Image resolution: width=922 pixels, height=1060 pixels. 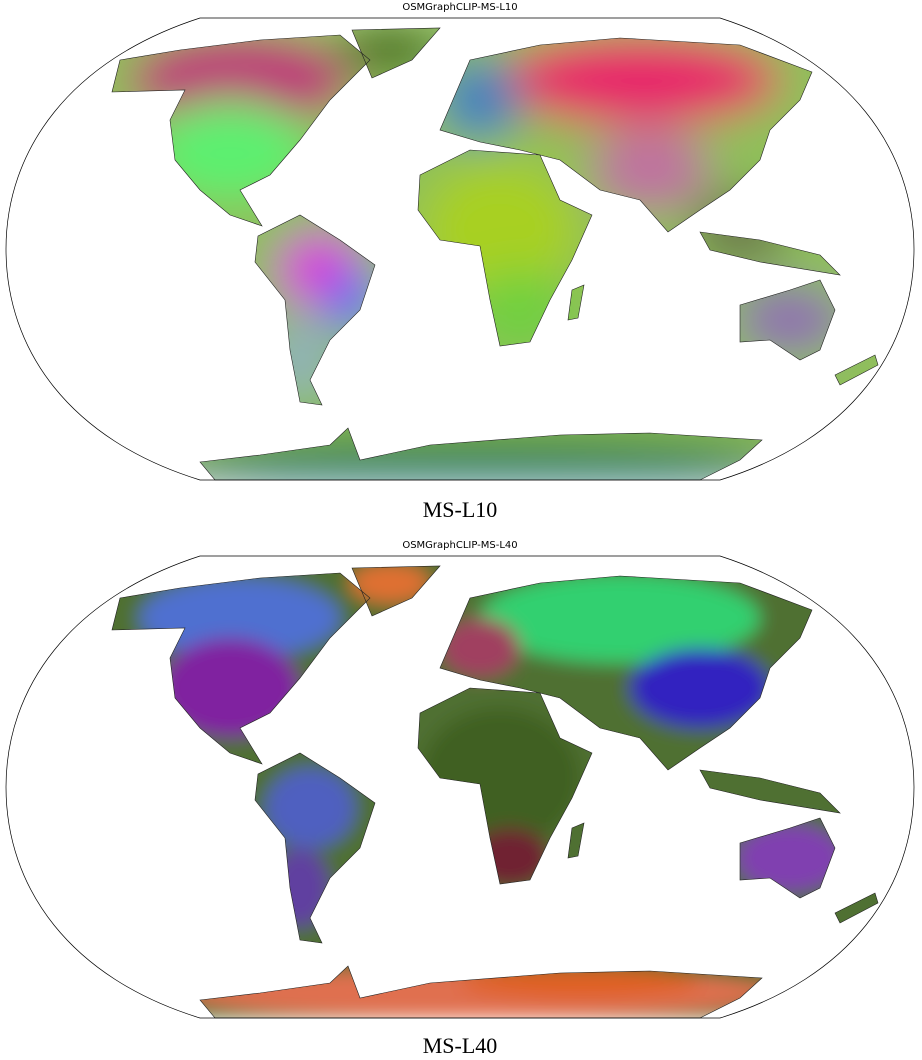 What do you see at coordinates (459, 545) in the screenshot?
I see `map-title: OSMGraphCLIP-MS-L40` at bounding box center [459, 545].